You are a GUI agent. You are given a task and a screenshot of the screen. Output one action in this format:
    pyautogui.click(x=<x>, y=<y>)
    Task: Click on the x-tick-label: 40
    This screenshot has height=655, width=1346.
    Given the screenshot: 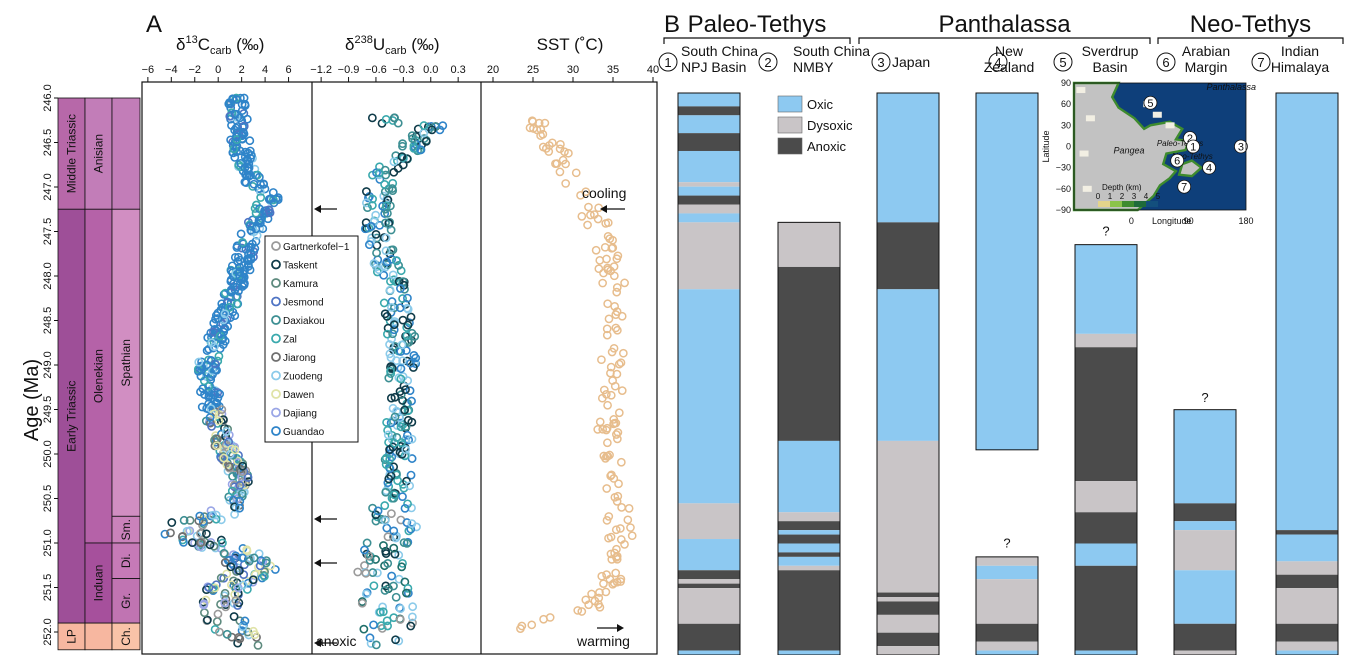 What is the action you would take?
    pyautogui.click(x=653, y=70)
    